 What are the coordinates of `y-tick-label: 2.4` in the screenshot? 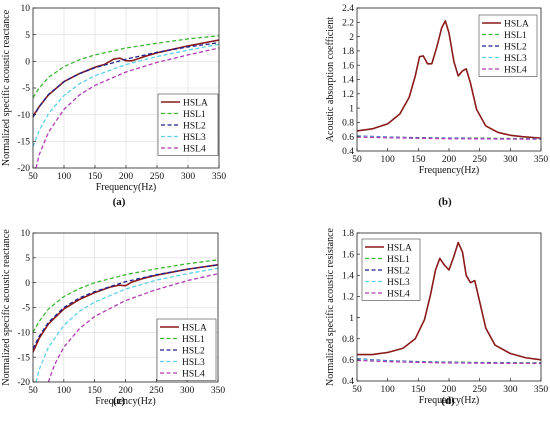 It's located at (348, 9).